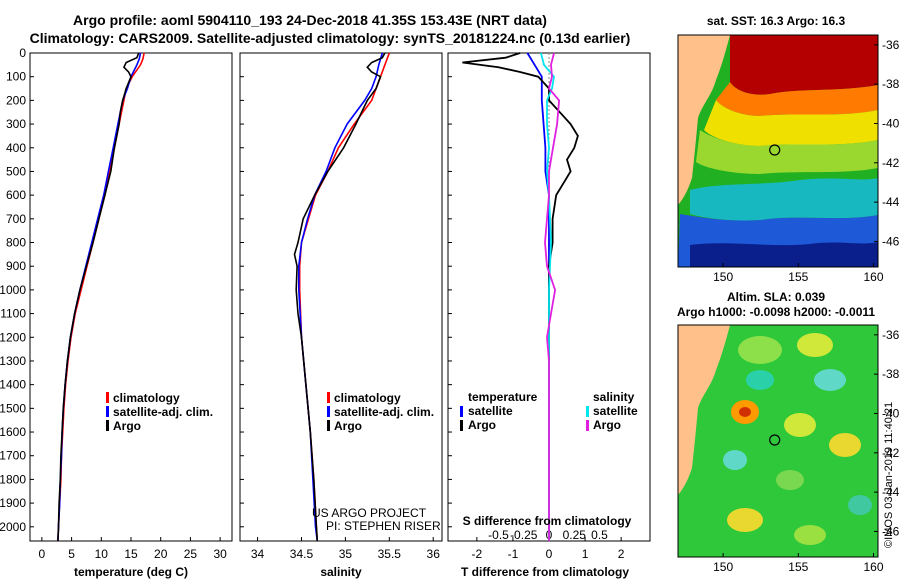 This screenshot has height=580, width=900. I want to click on depth-tick-label: 1100, so click(13, 314).